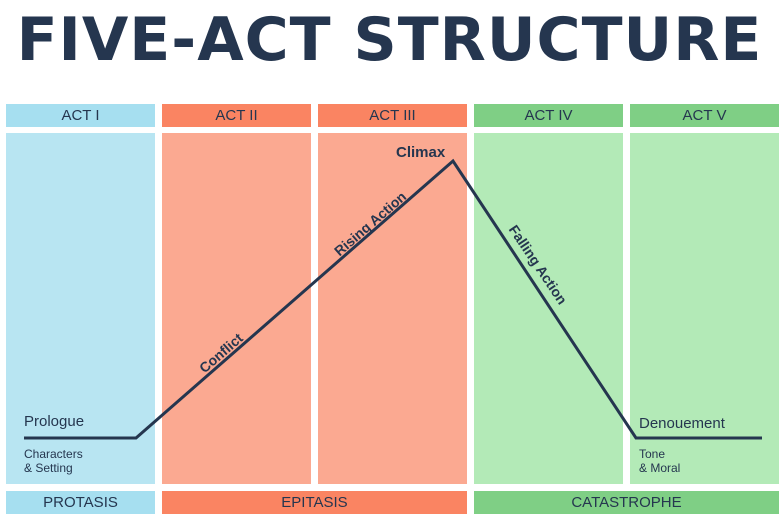  Describe the element at coordinates (389, 40) in the screenshot. I see `page-title: FIVE-ACT STRUCTURE` at that location.